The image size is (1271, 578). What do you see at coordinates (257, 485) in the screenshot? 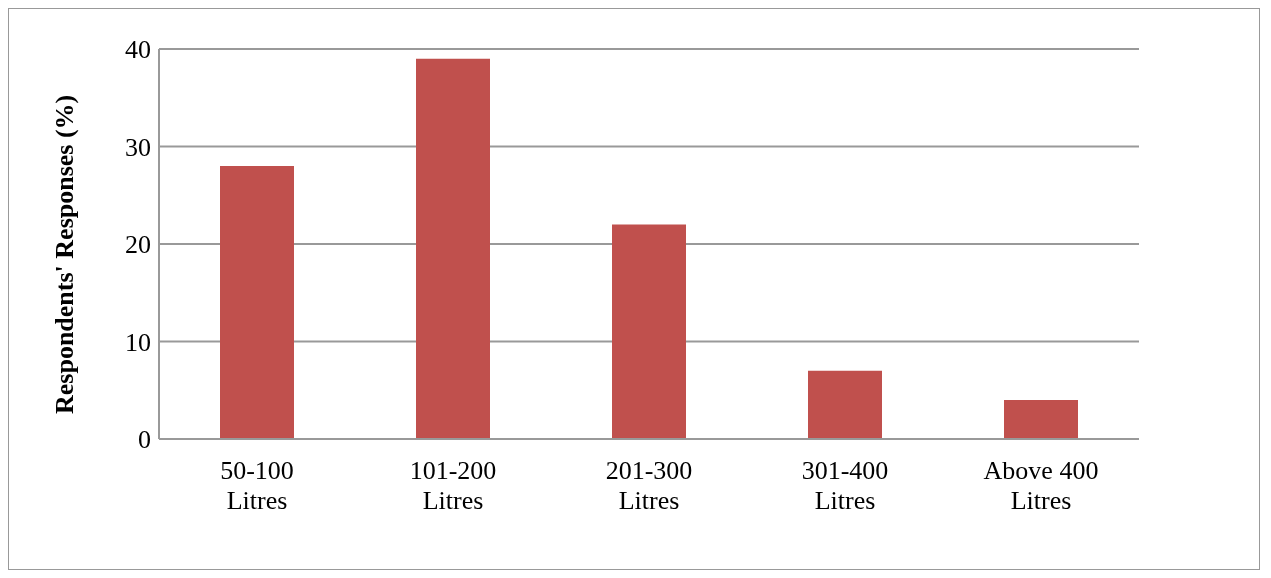
I see `x-tick-label: 50-100 Litres` at bounding box center [257, 485].